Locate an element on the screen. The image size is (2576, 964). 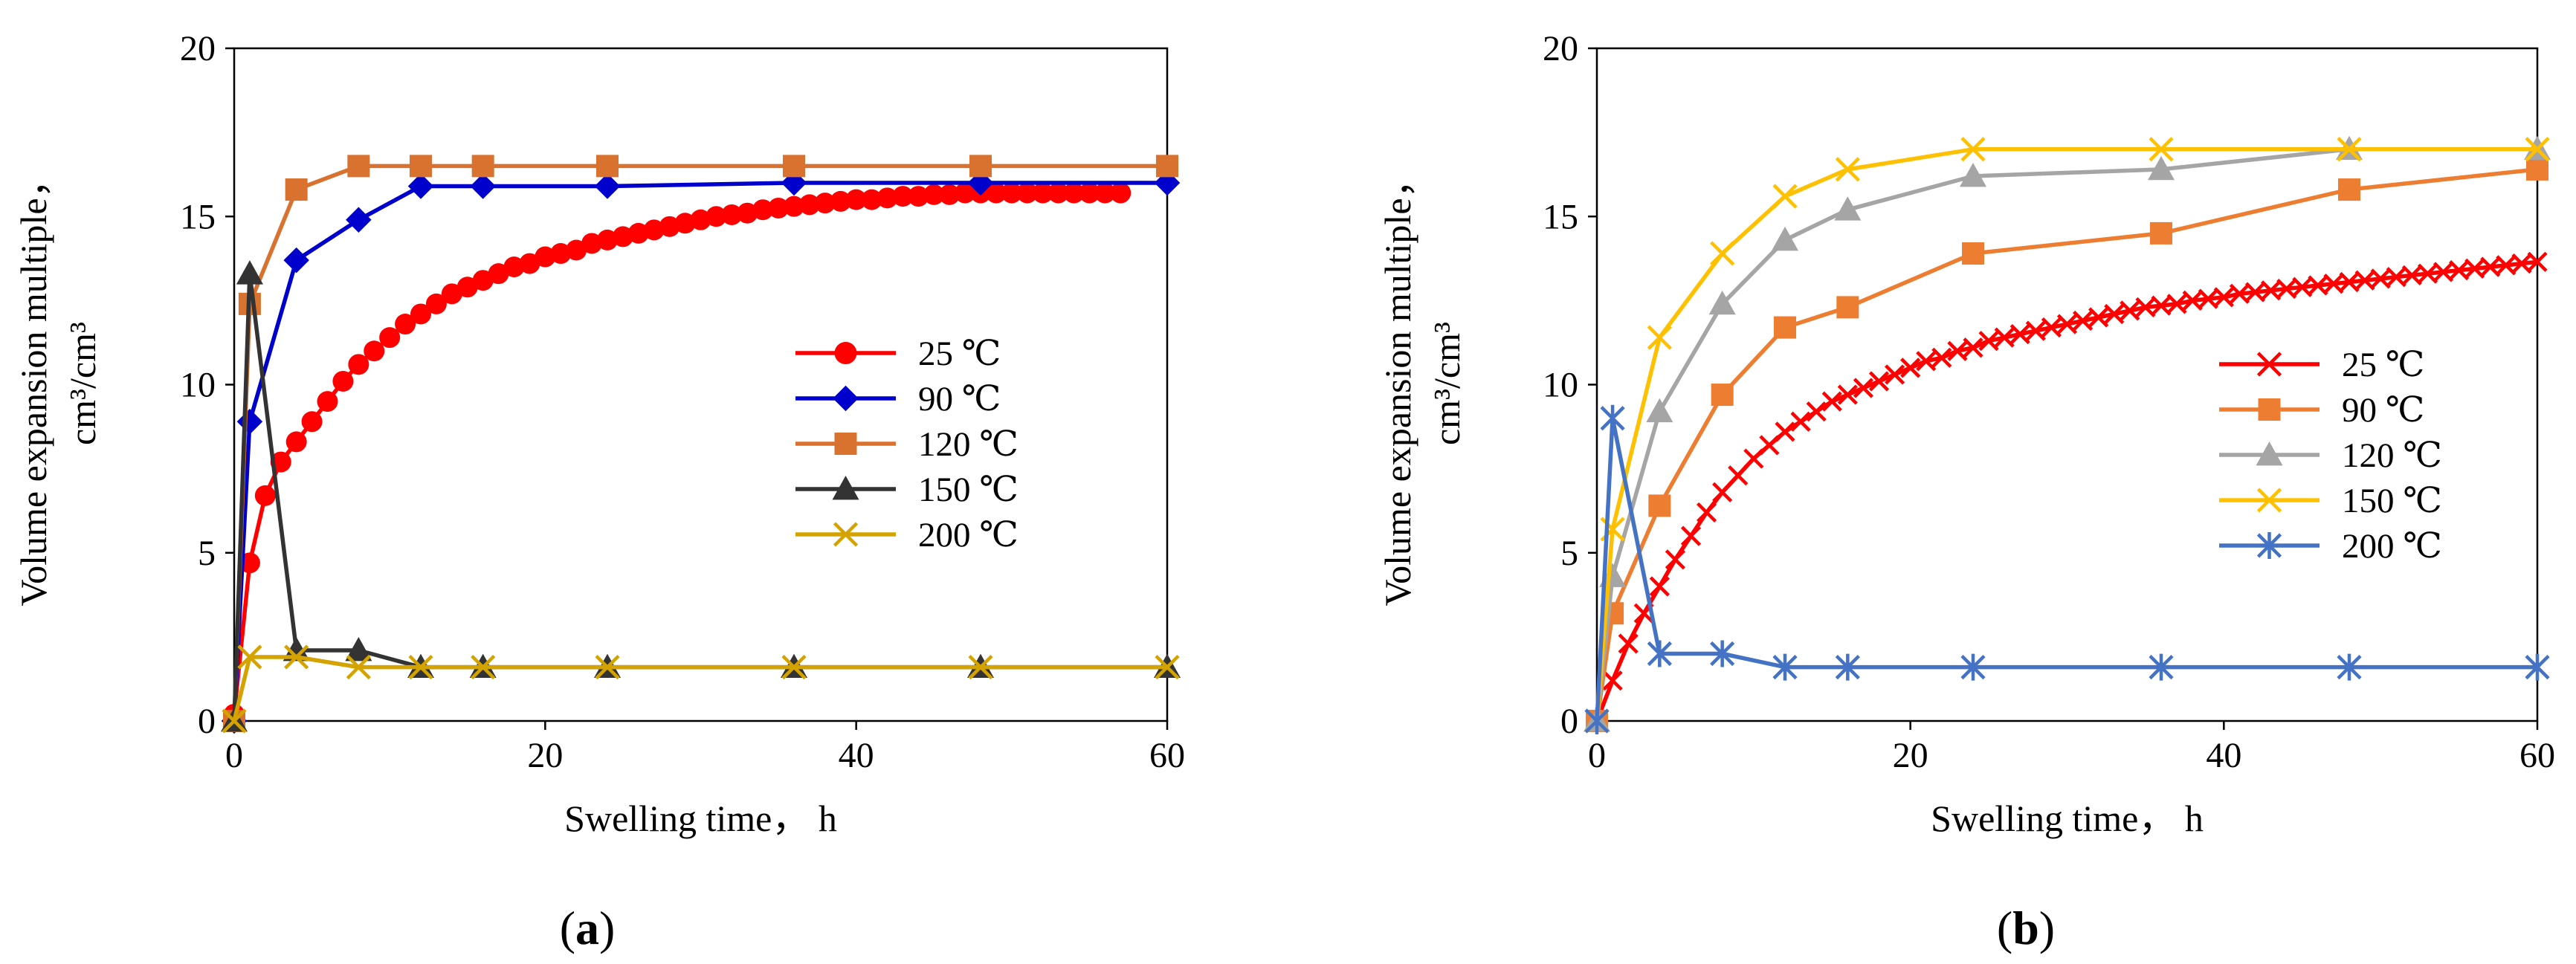
chart-a-legend-item: 120 ℃ is located at coordinates (907, 445).